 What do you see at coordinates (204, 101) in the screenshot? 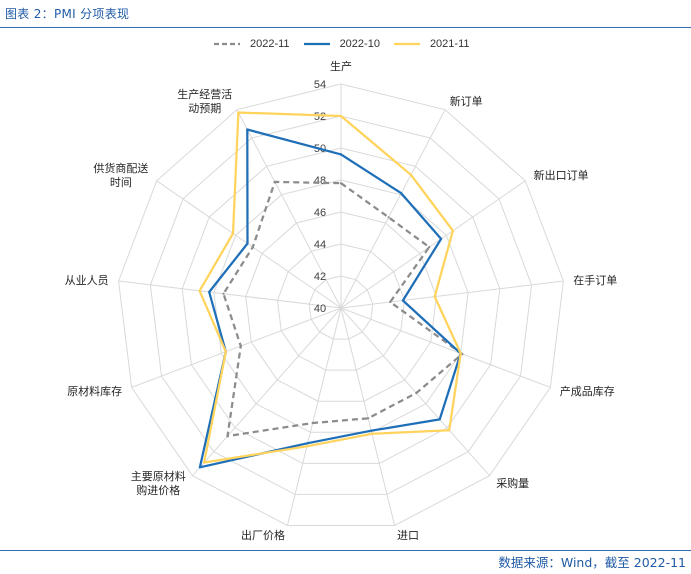
I see `axis-label: 生产经营活动预期` at bounding box center [204, 101].